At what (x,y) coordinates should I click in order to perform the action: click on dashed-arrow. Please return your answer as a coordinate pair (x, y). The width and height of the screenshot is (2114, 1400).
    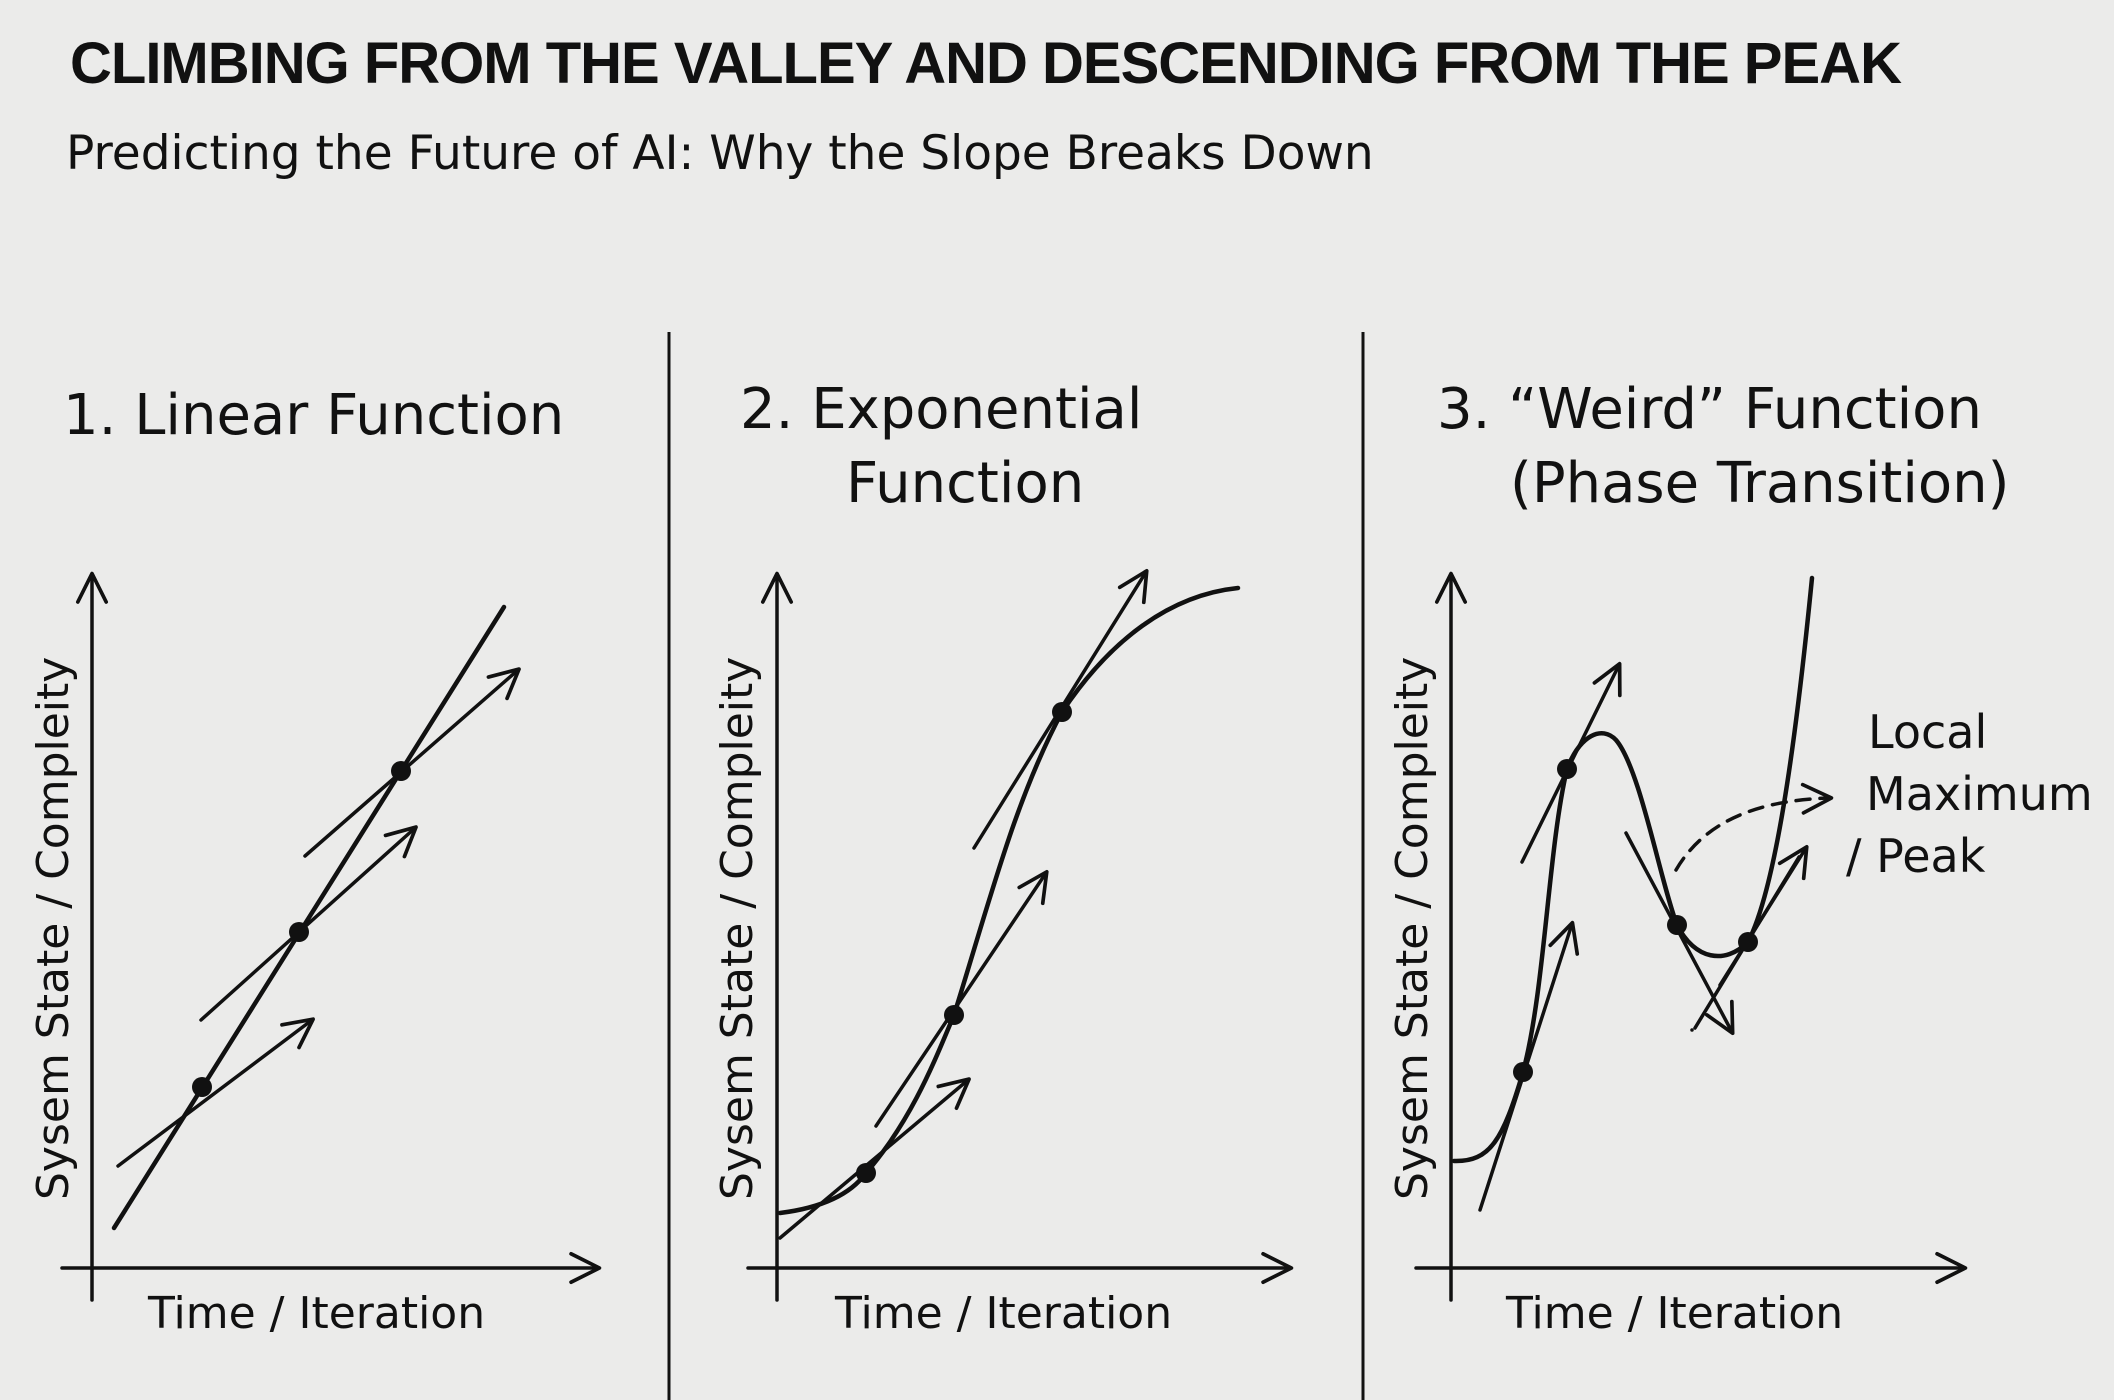
    Looking at the image, I should click on (1754, 827).